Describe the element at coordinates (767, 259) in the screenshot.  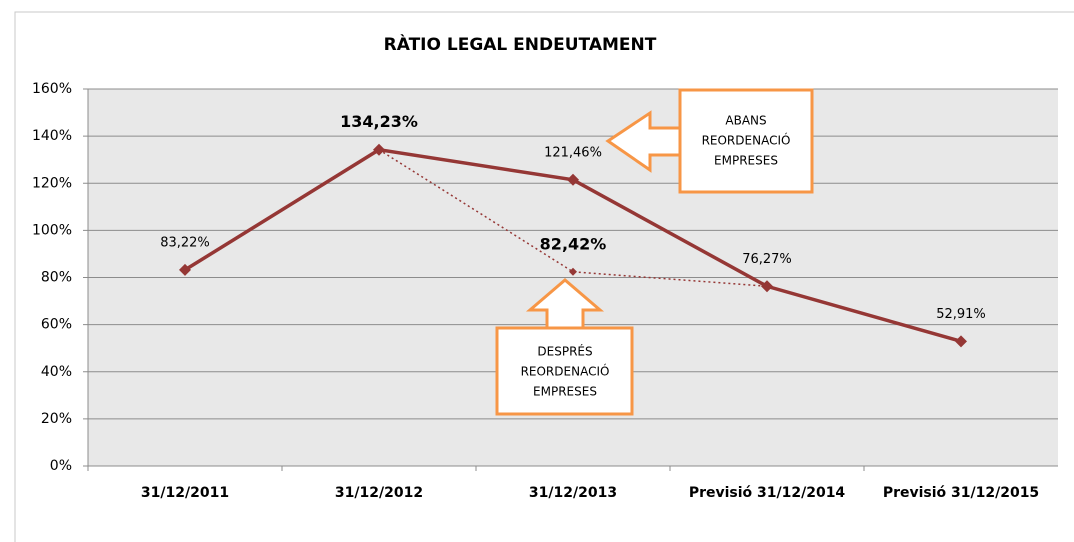
I see `data-label: 76,27%` at that location.